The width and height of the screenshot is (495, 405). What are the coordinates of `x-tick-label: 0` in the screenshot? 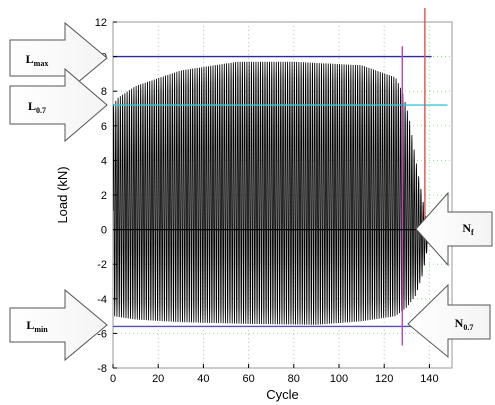 It's located at (113, 379).